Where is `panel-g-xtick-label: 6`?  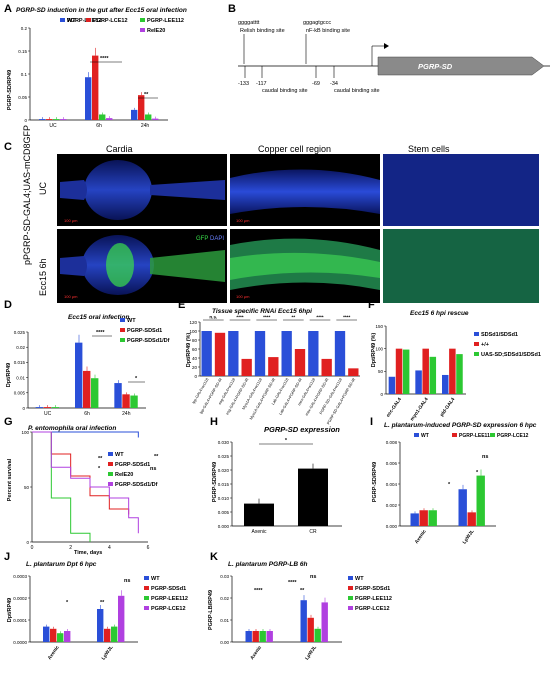
panel-g-xtick-label: 6 is located at coordinates (148, 548).